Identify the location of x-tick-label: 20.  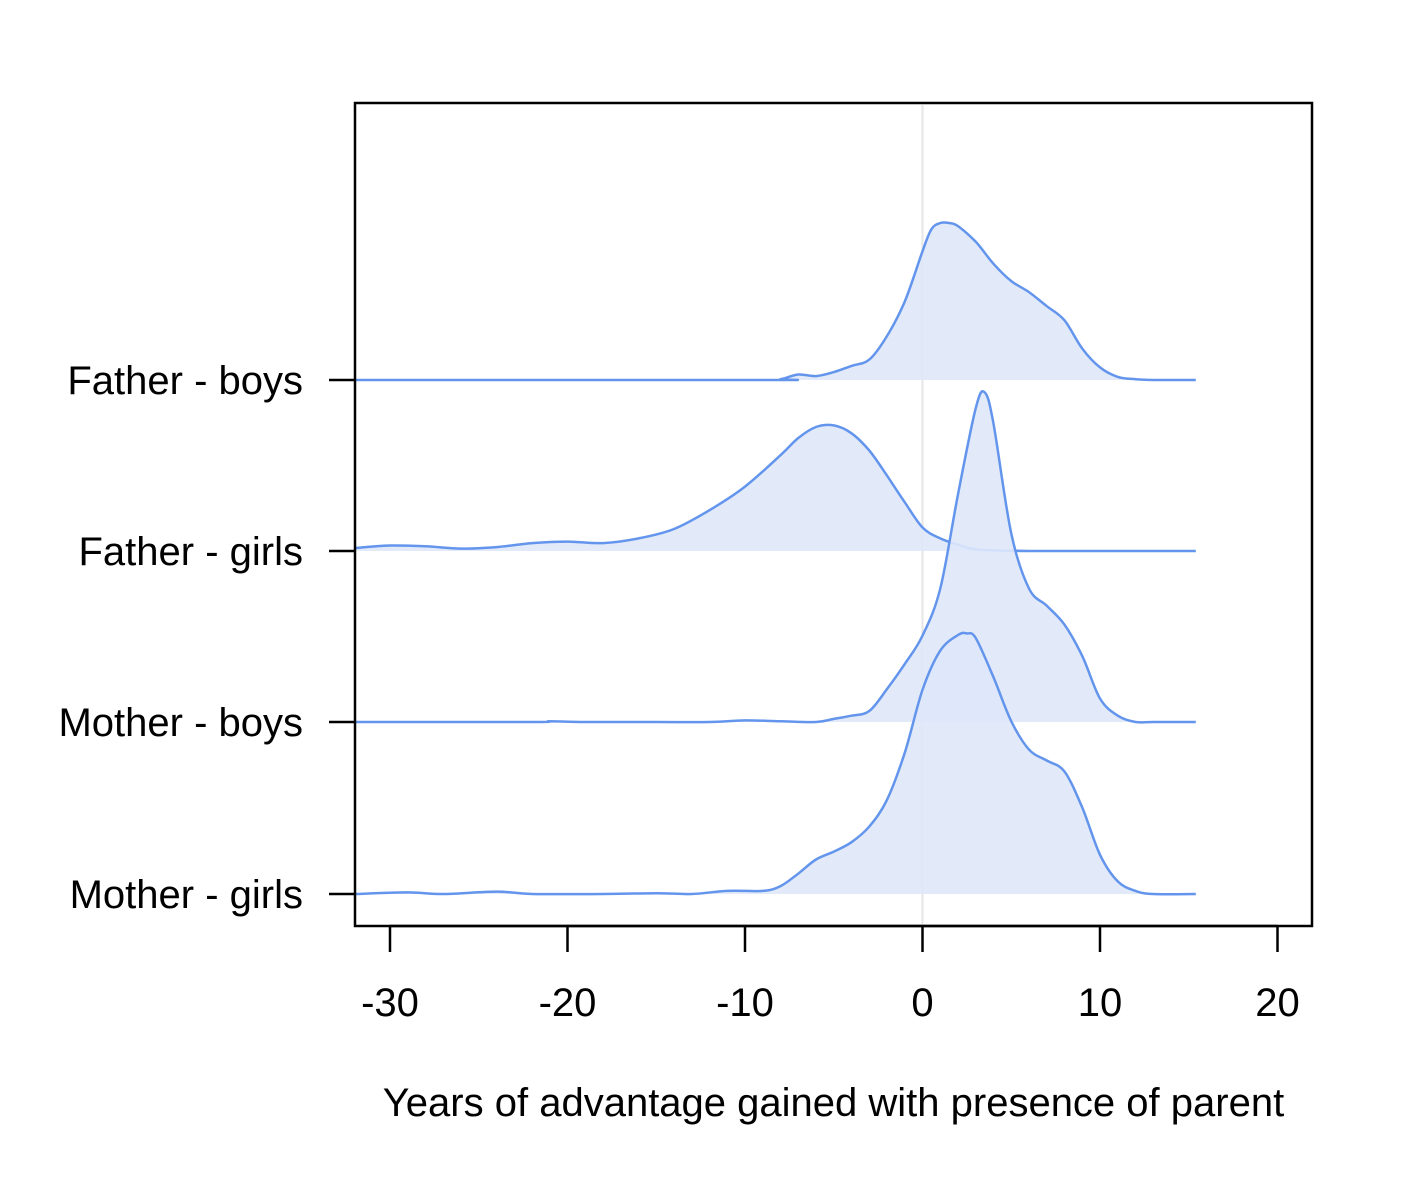
(1277, 1003).